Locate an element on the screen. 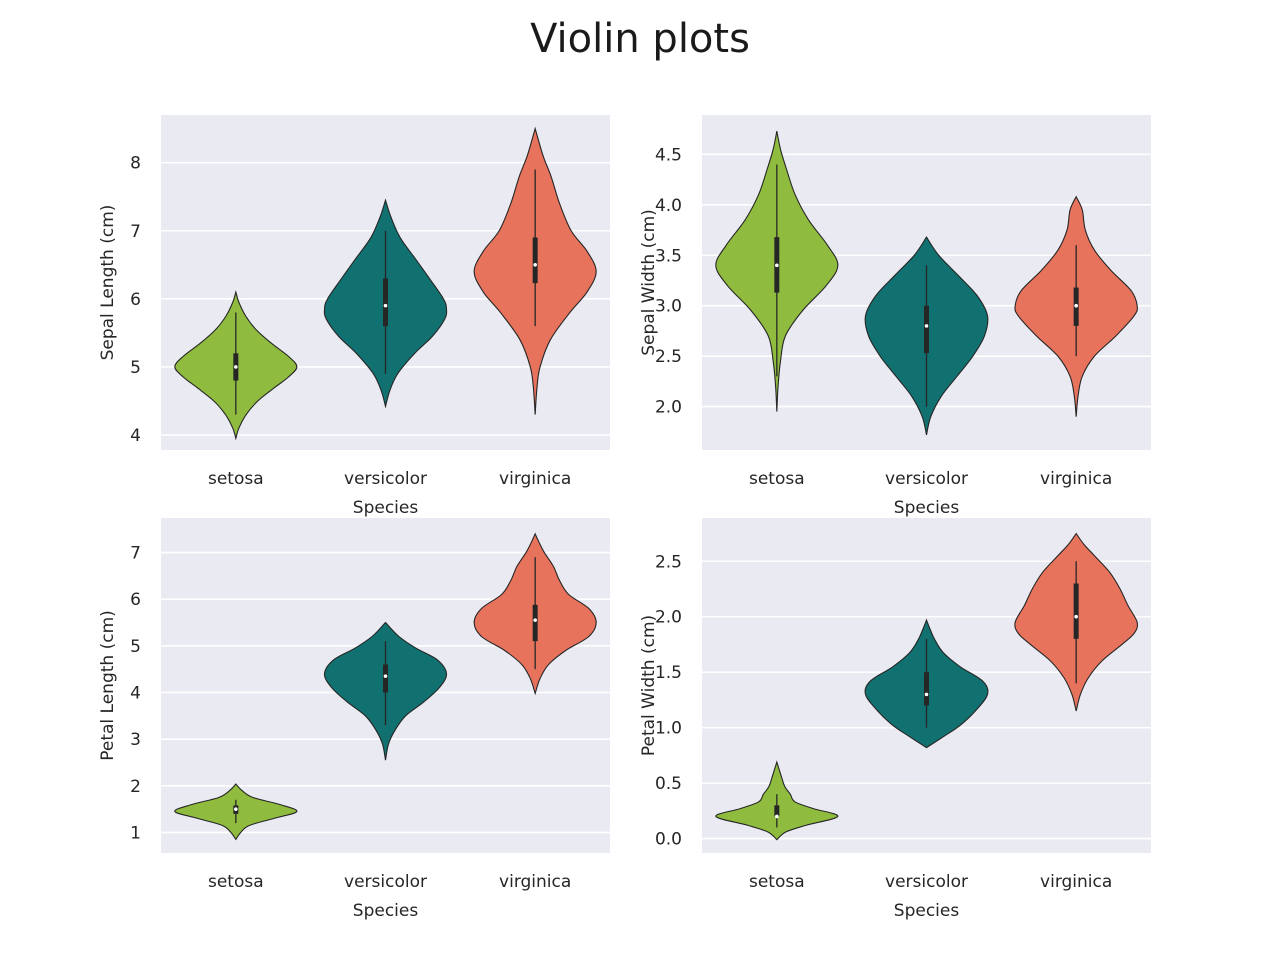 The image size is (1280, 960). y-tick-label: 0.5 is located at coordinates (668, 784).